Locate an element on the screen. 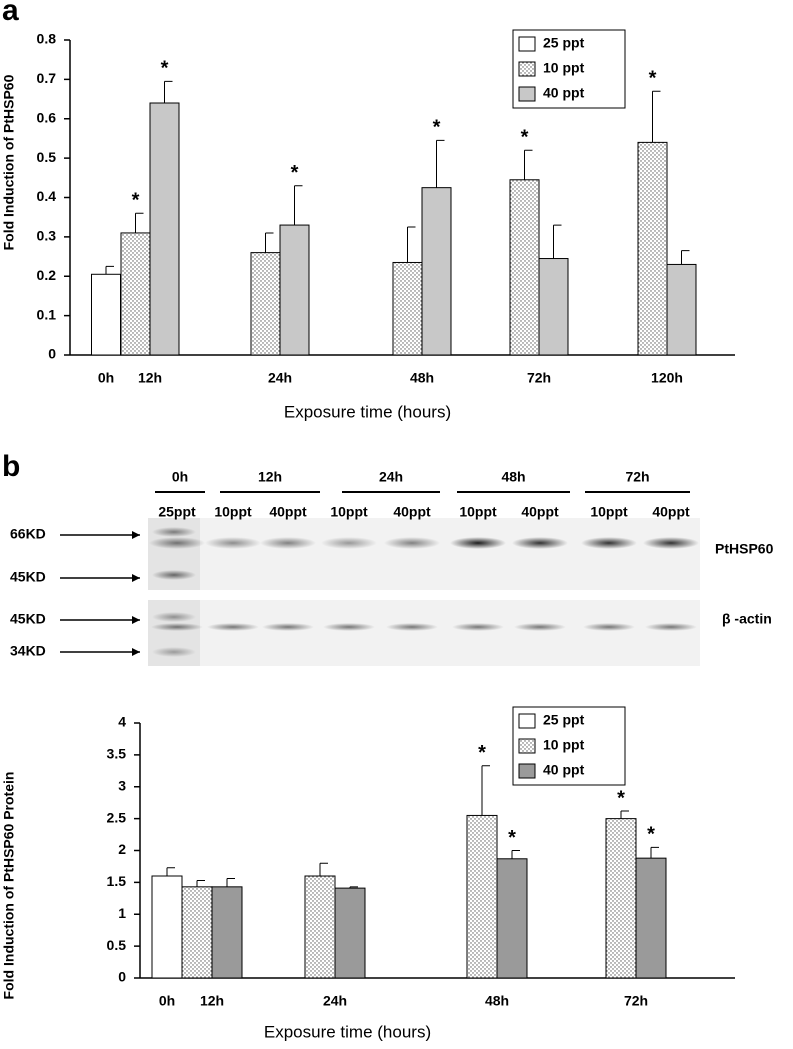 This screenshot has width=793, height=1049. y-tick-label: 0.2 is located at coordinates (47, 275).